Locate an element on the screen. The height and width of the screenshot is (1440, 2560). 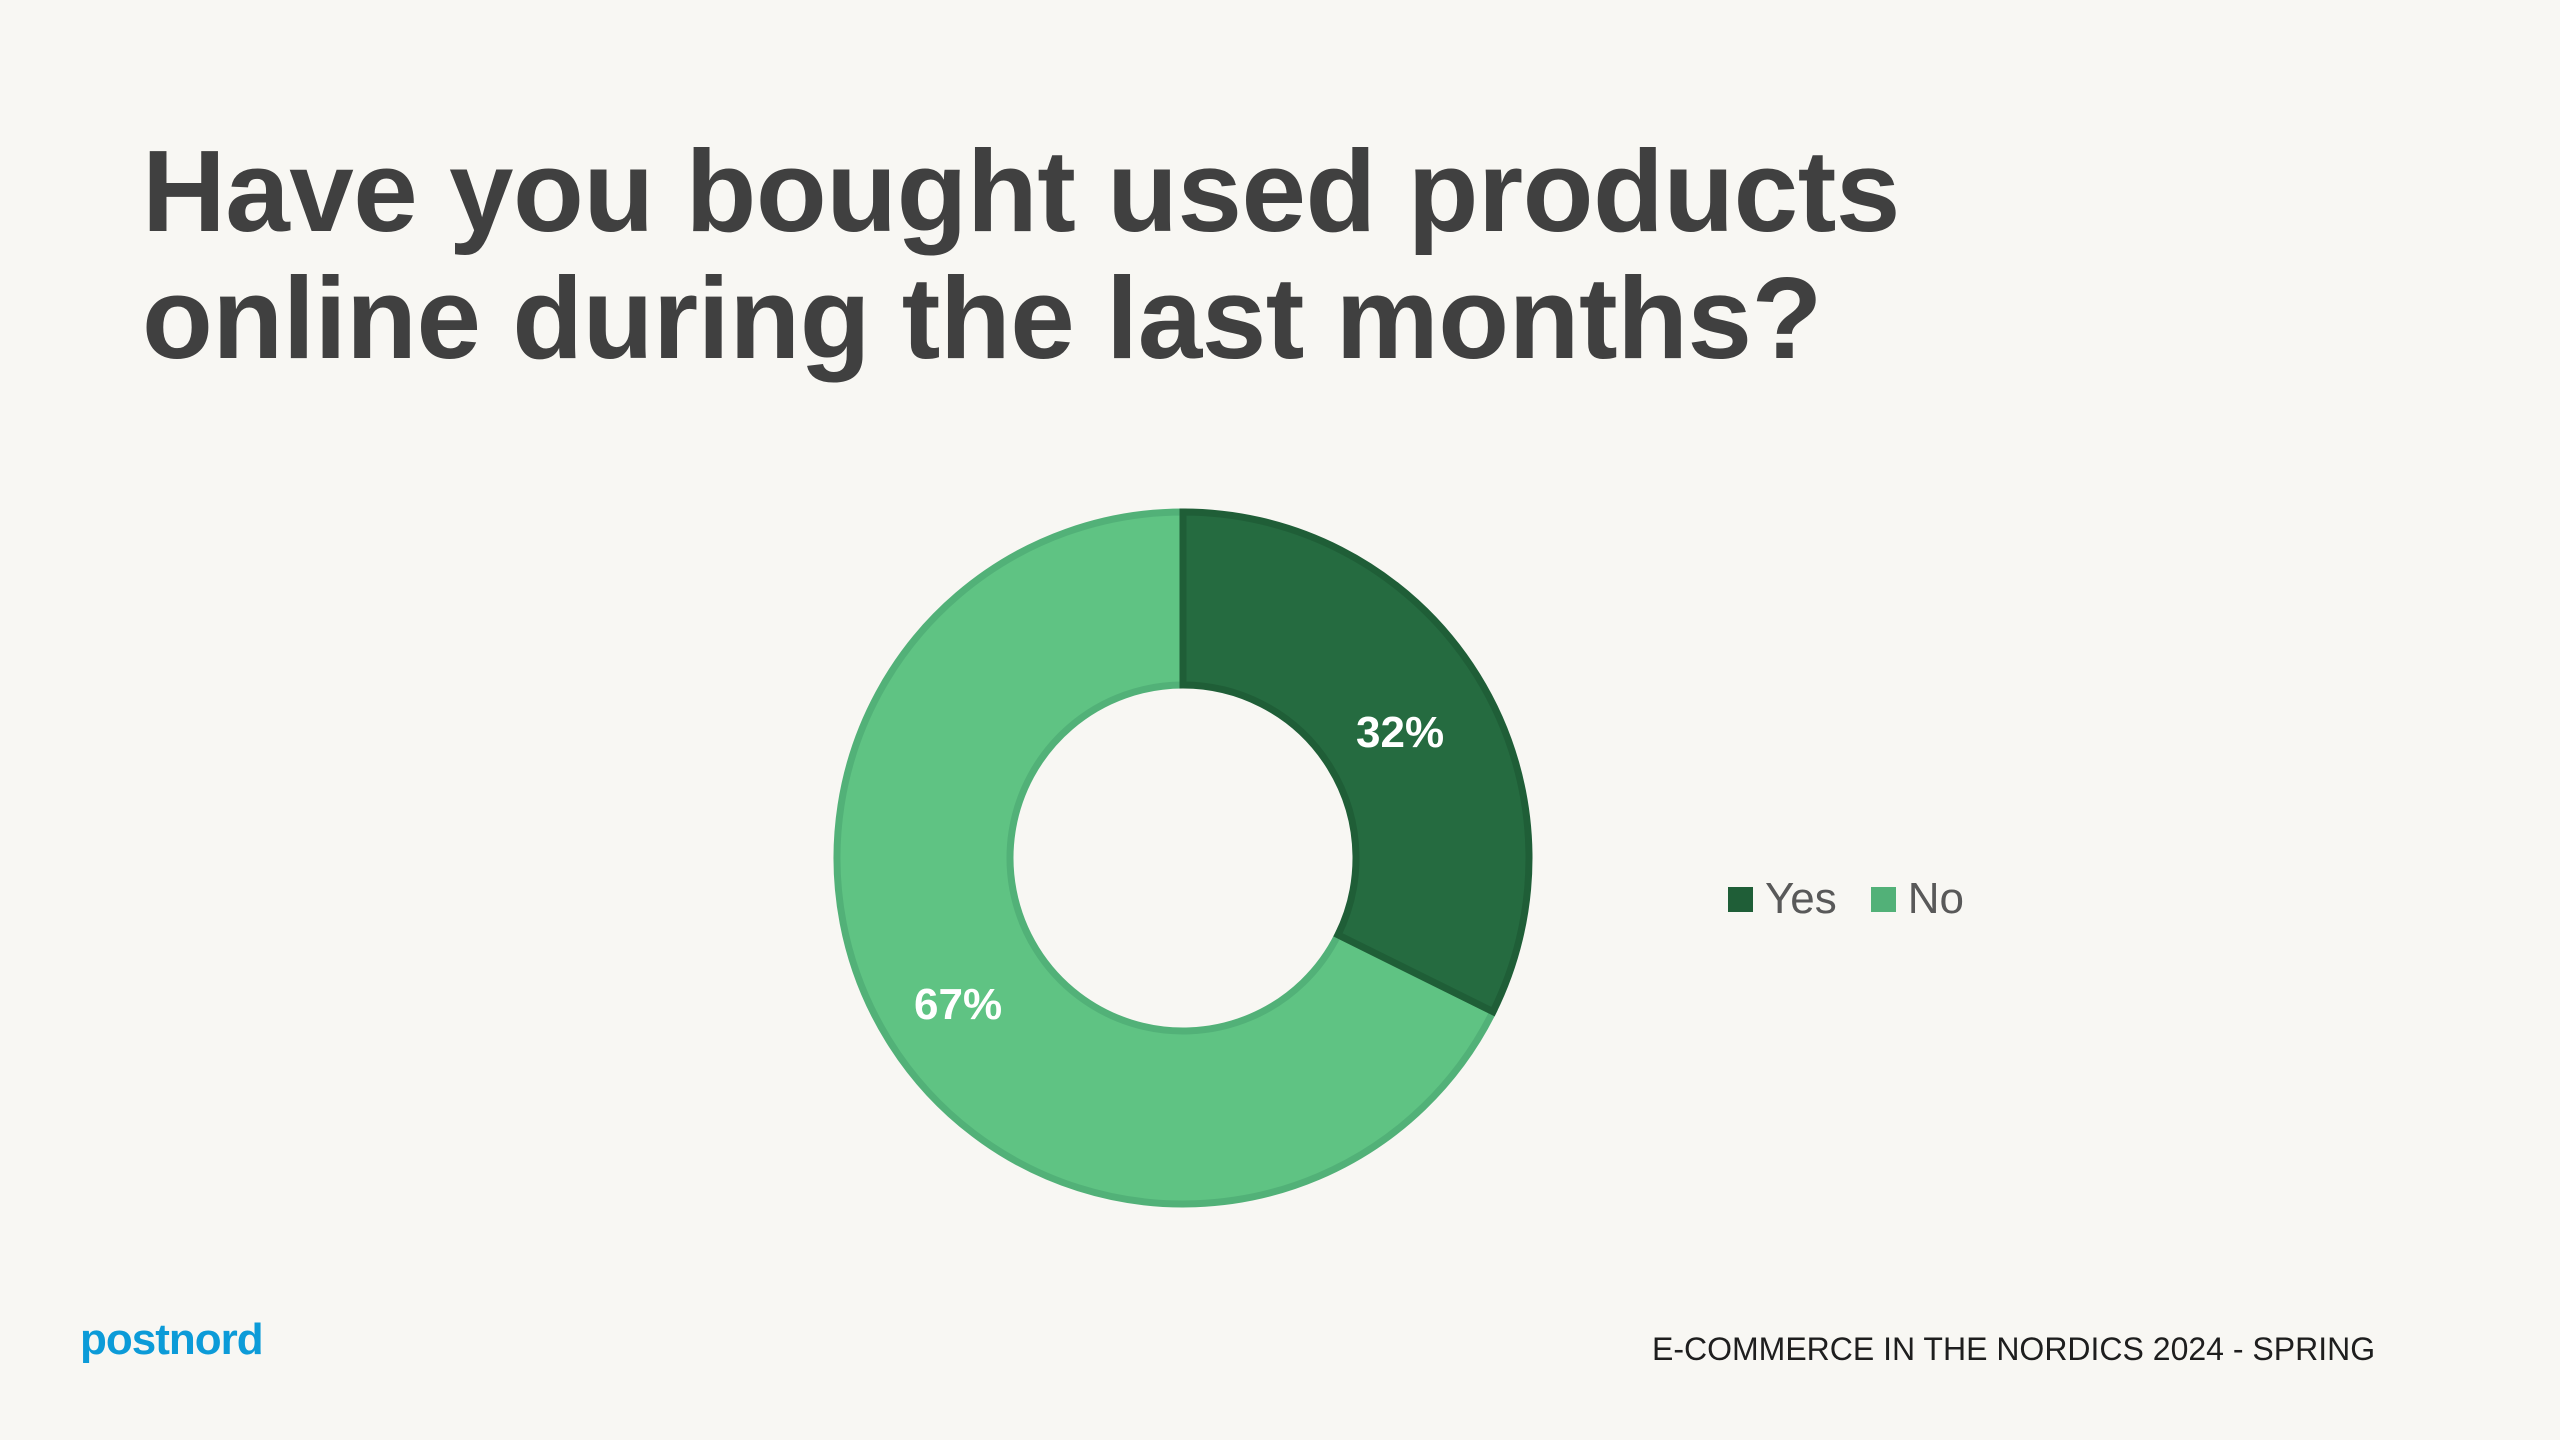
title-line-1: Have you bought used products is located at coordinates (1021, 191).